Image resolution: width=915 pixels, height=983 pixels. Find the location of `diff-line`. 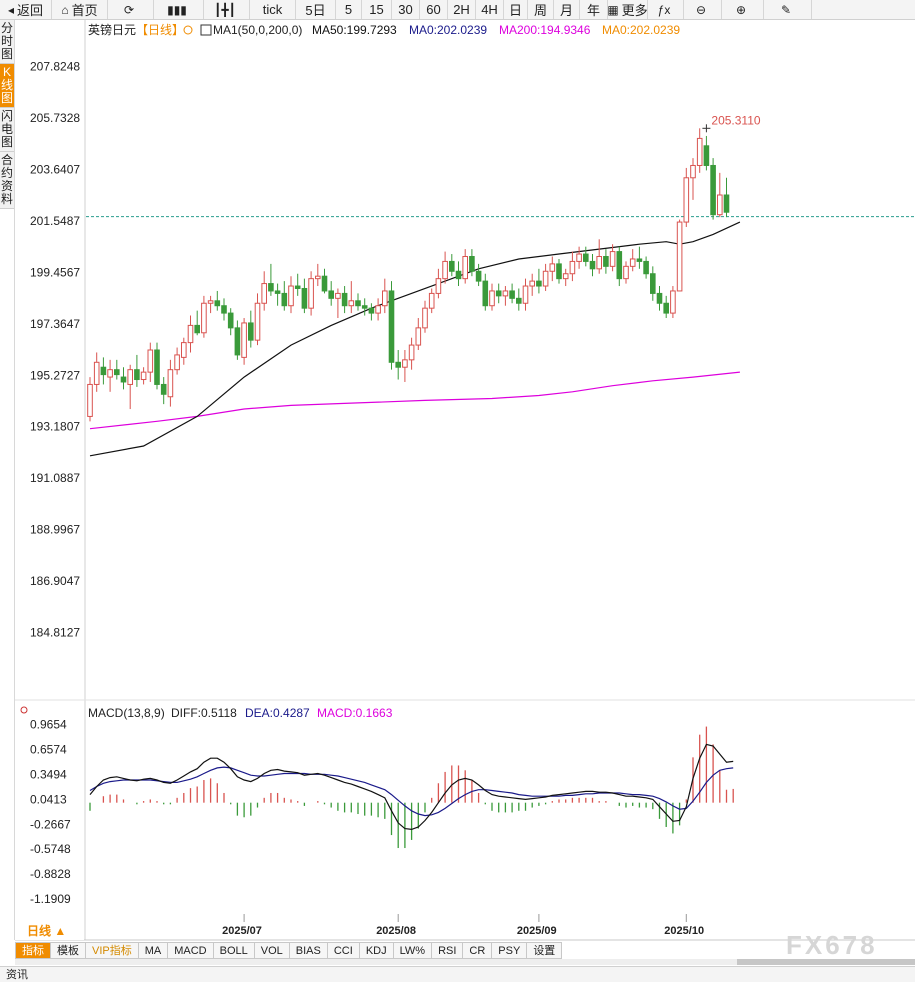

diff-line is located at coordinates (411, 787).